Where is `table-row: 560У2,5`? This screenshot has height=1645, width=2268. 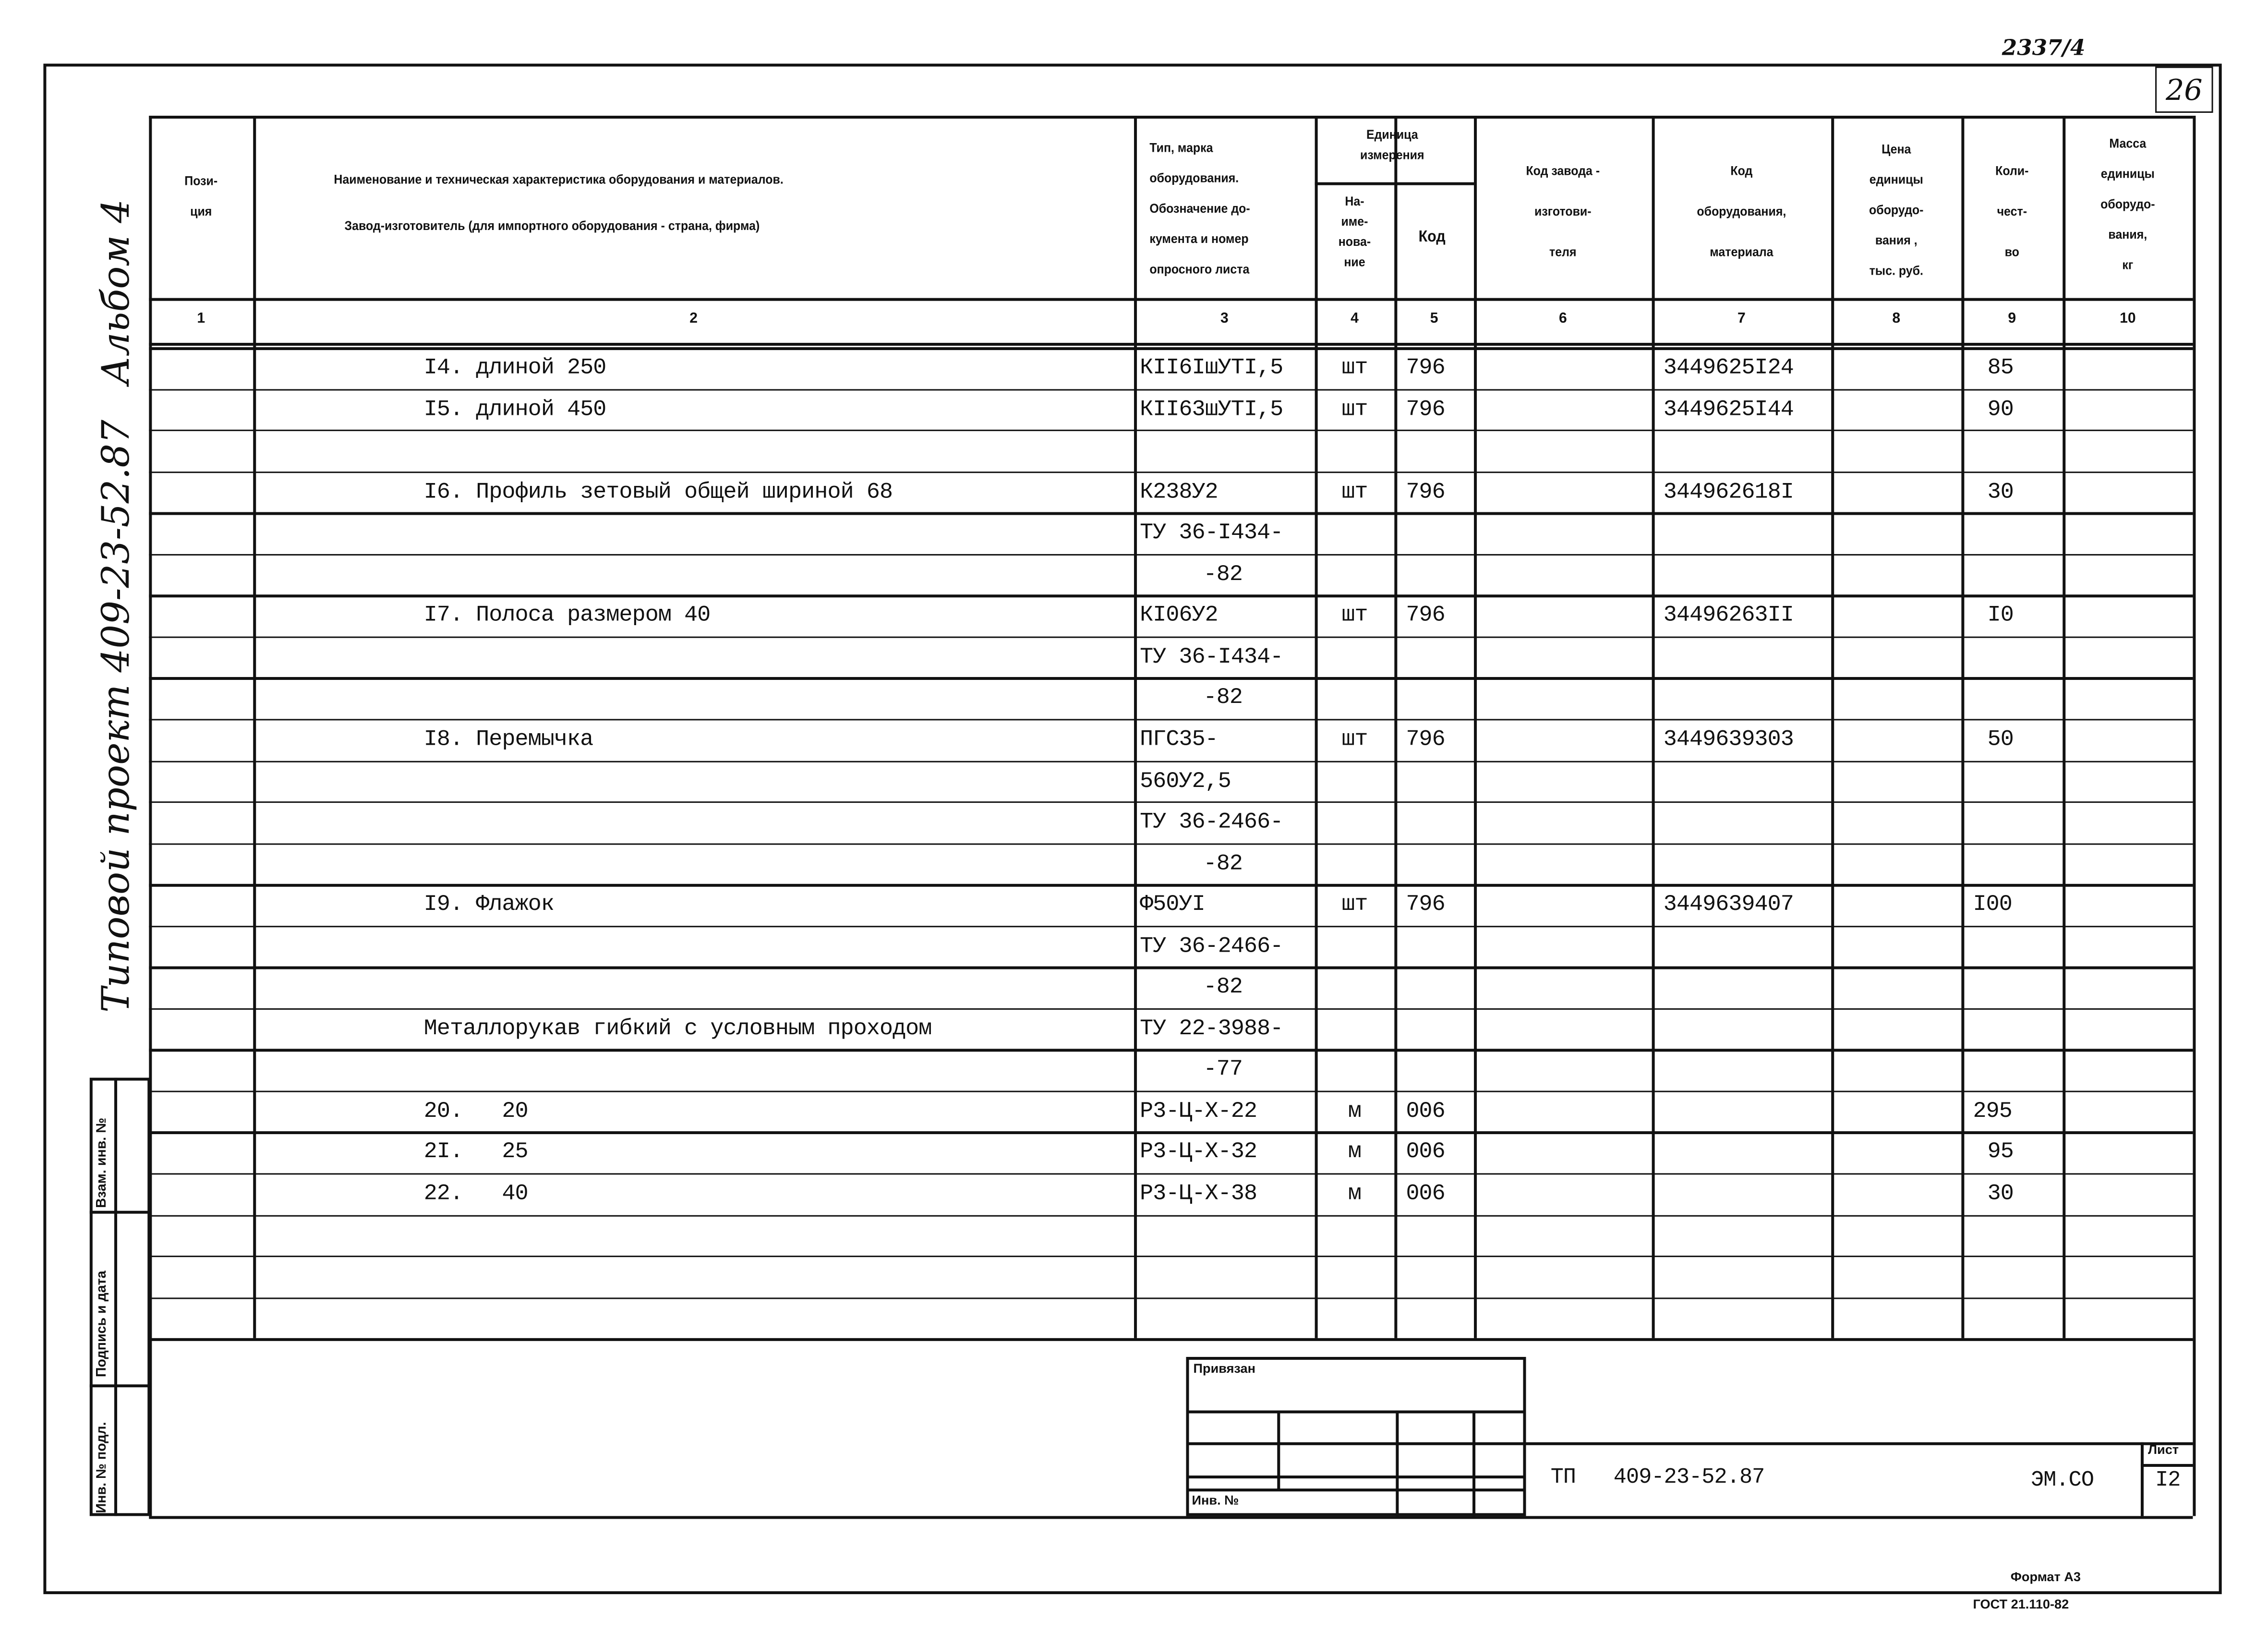 table-row: 560У2,5 is located at coordinates (1171, 780).